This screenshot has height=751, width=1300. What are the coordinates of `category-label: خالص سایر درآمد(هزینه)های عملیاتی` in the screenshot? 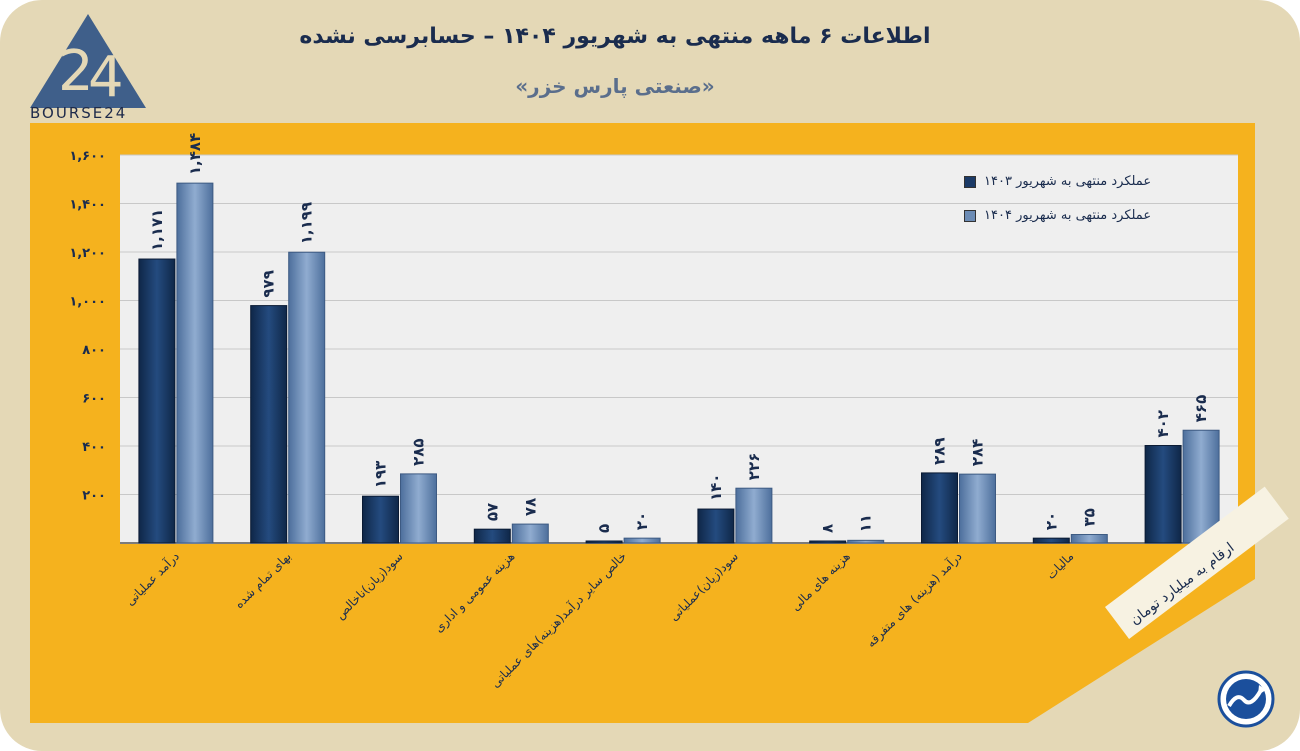 It's located at (558, 620).